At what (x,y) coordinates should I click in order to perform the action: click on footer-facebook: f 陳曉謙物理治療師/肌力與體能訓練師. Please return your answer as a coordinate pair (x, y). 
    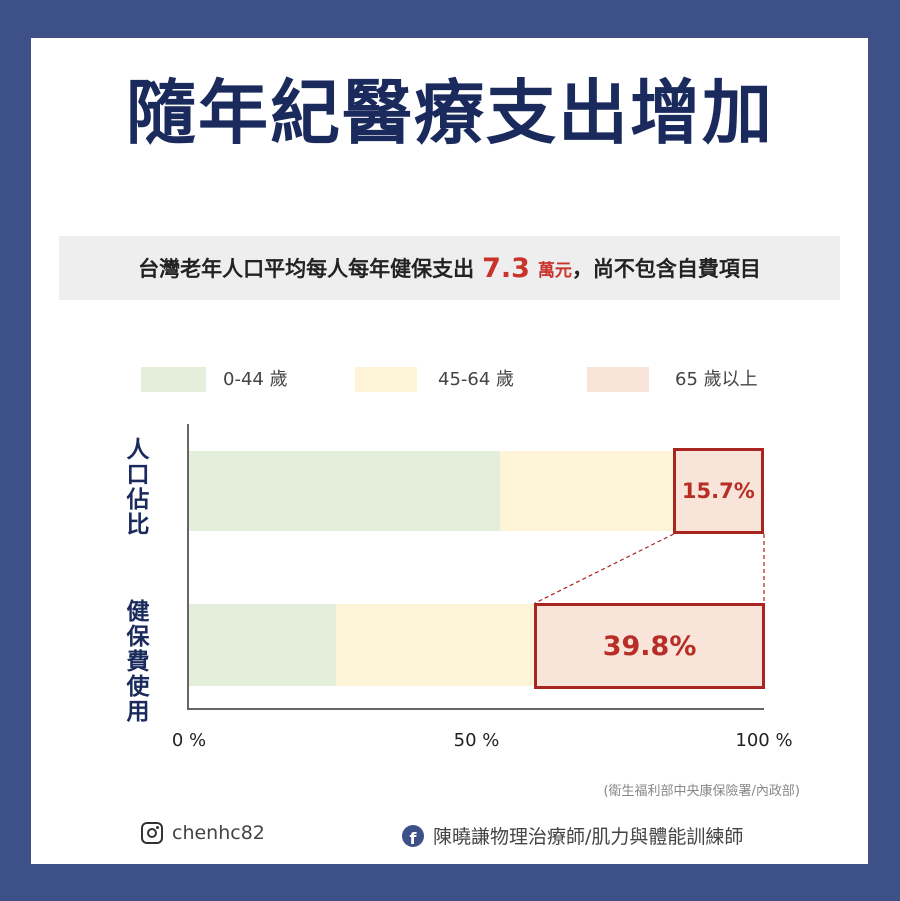
    Looking at the image, I should click on (572, 835).